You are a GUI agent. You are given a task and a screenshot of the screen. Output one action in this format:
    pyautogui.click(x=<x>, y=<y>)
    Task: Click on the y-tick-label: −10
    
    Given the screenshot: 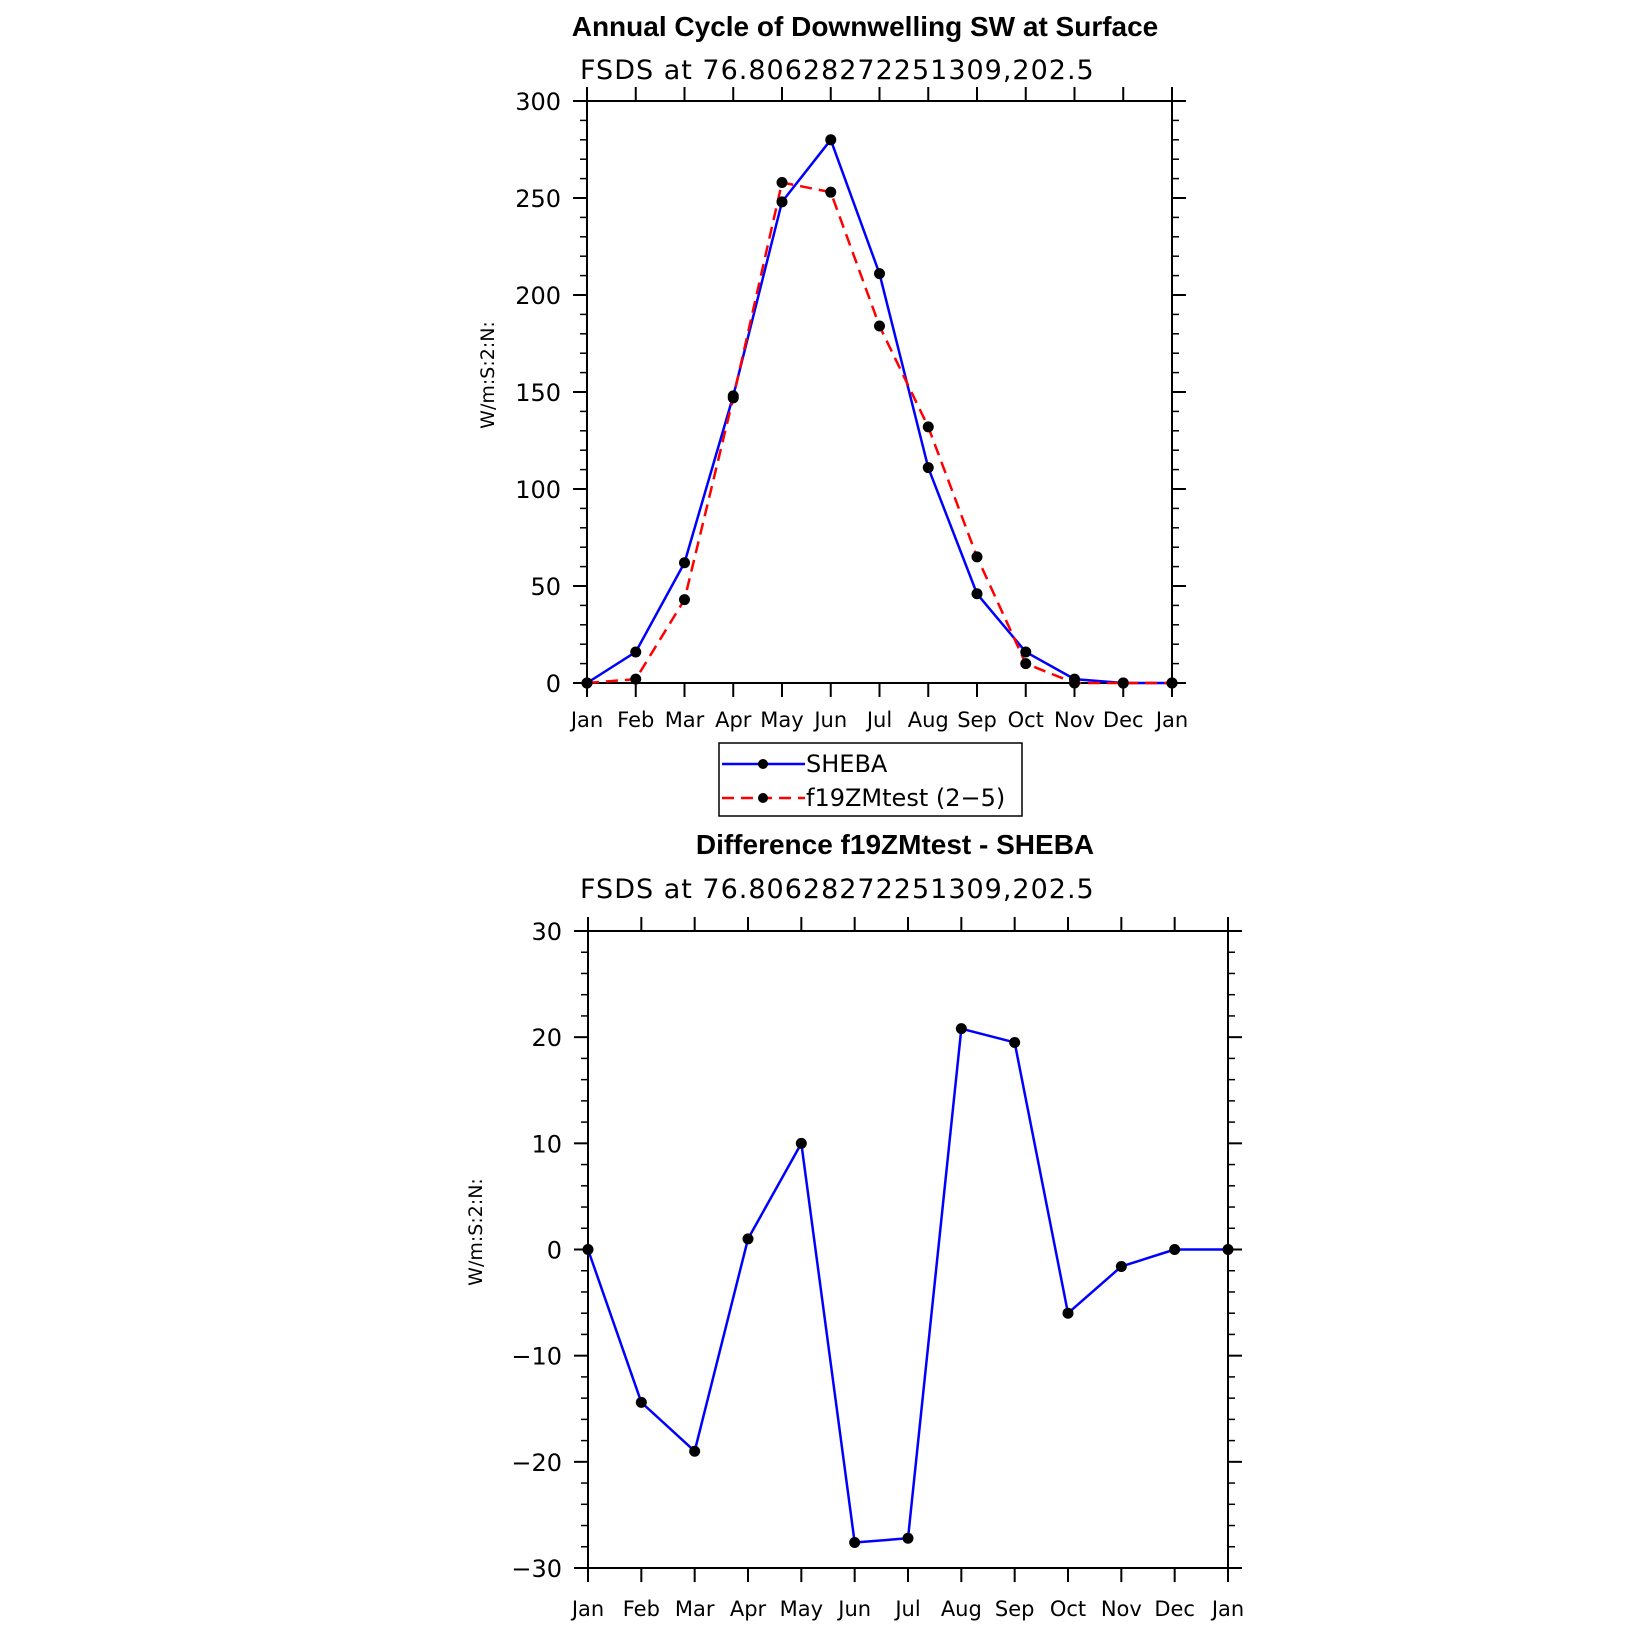 What is the action you would take?
    pyautogui.click(x=536, y=1357)
    